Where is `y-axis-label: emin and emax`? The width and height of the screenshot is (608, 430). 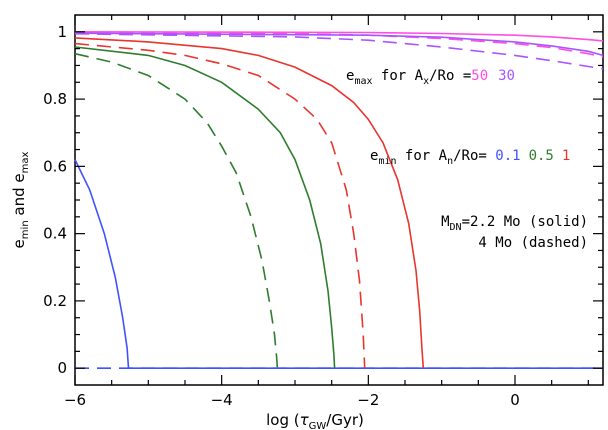 y-axis-label: emin and emax is located at coordinates (20, 199).